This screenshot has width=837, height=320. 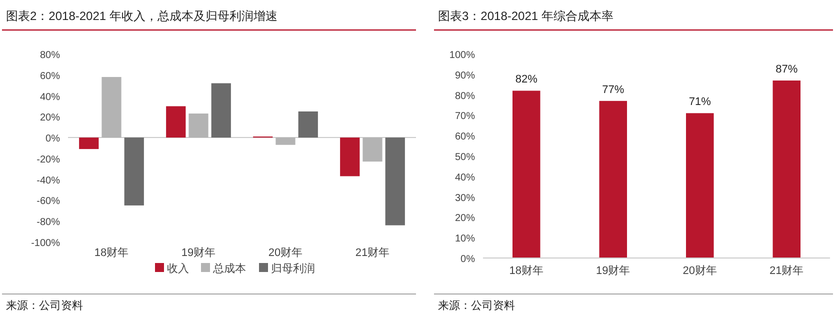 What do you see at coordinates (45, 243) in the screenshot?
I see `y-tick-label: -100%` at bounding box center [45, 243].